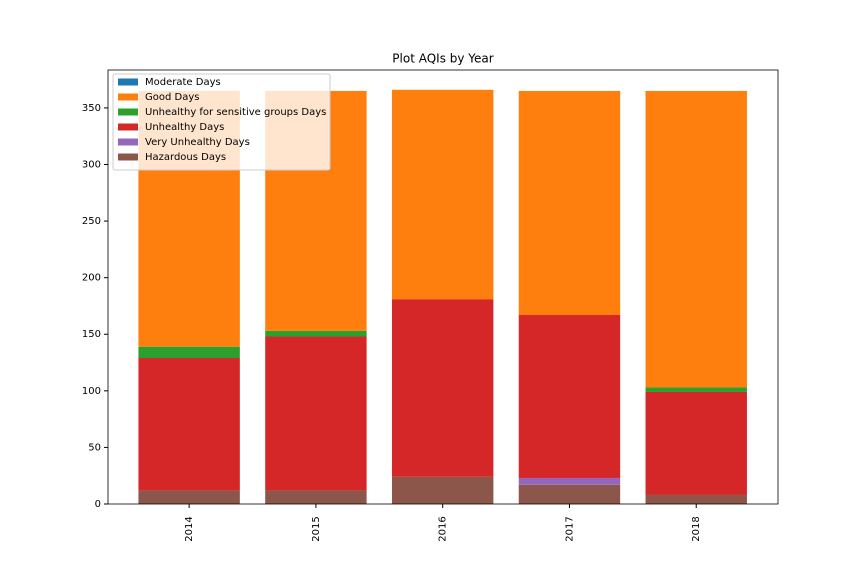  I want to click on legend-label: Unhealthy for sensitive groups Days, so click(235, 112).